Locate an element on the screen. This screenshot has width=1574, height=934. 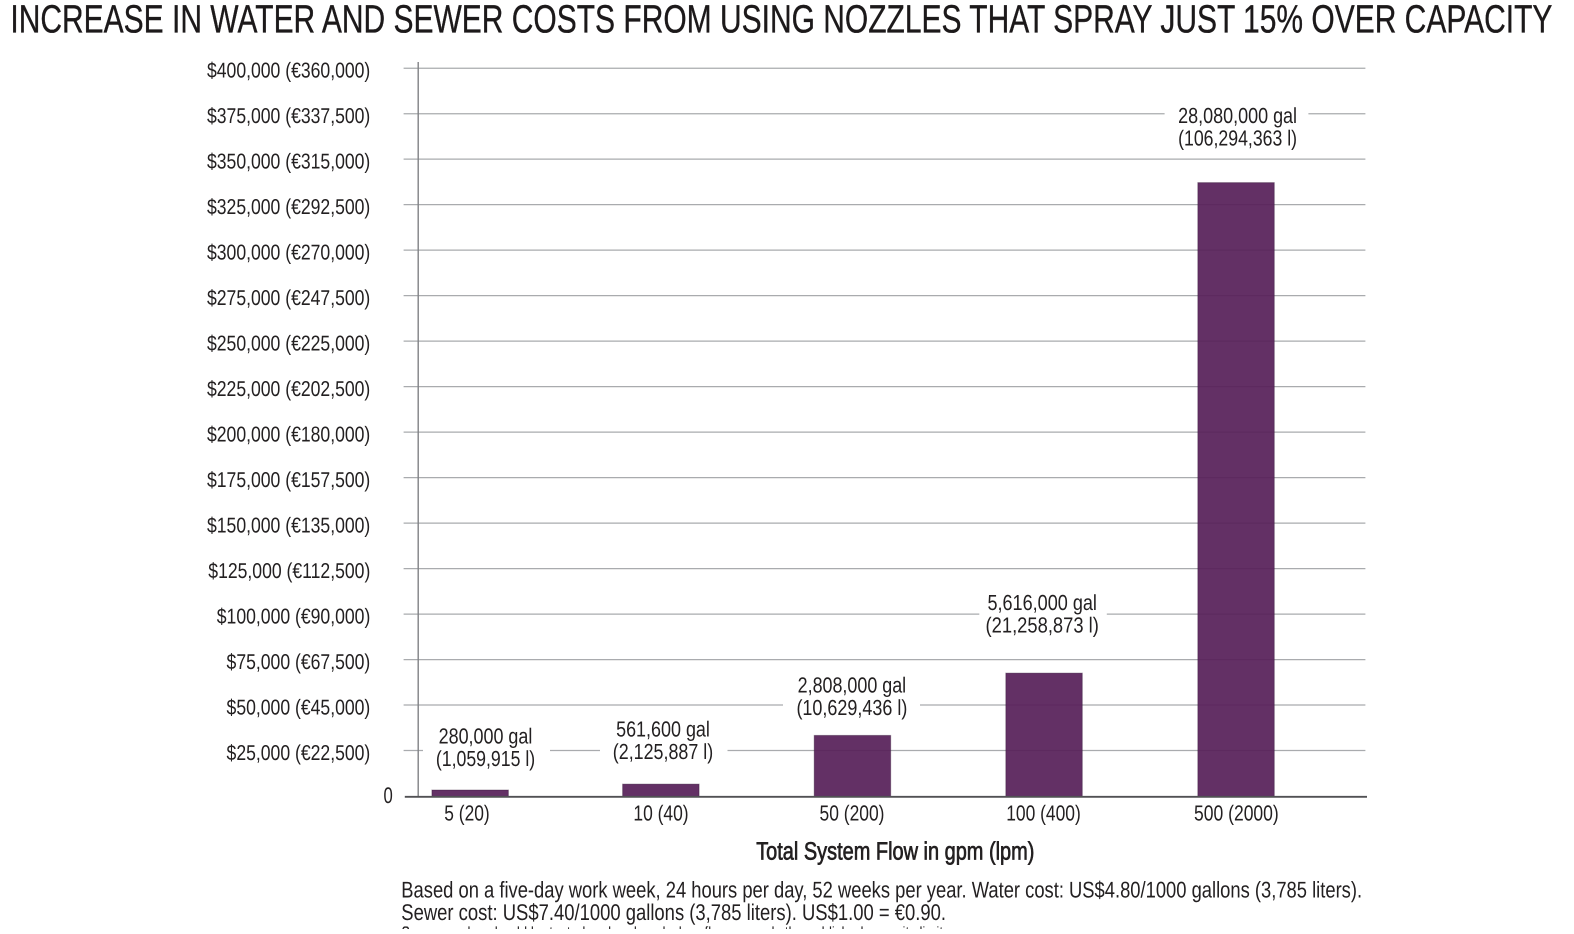
svg-text: $75,000 (€67,500) is located at coordinates (299, 662).